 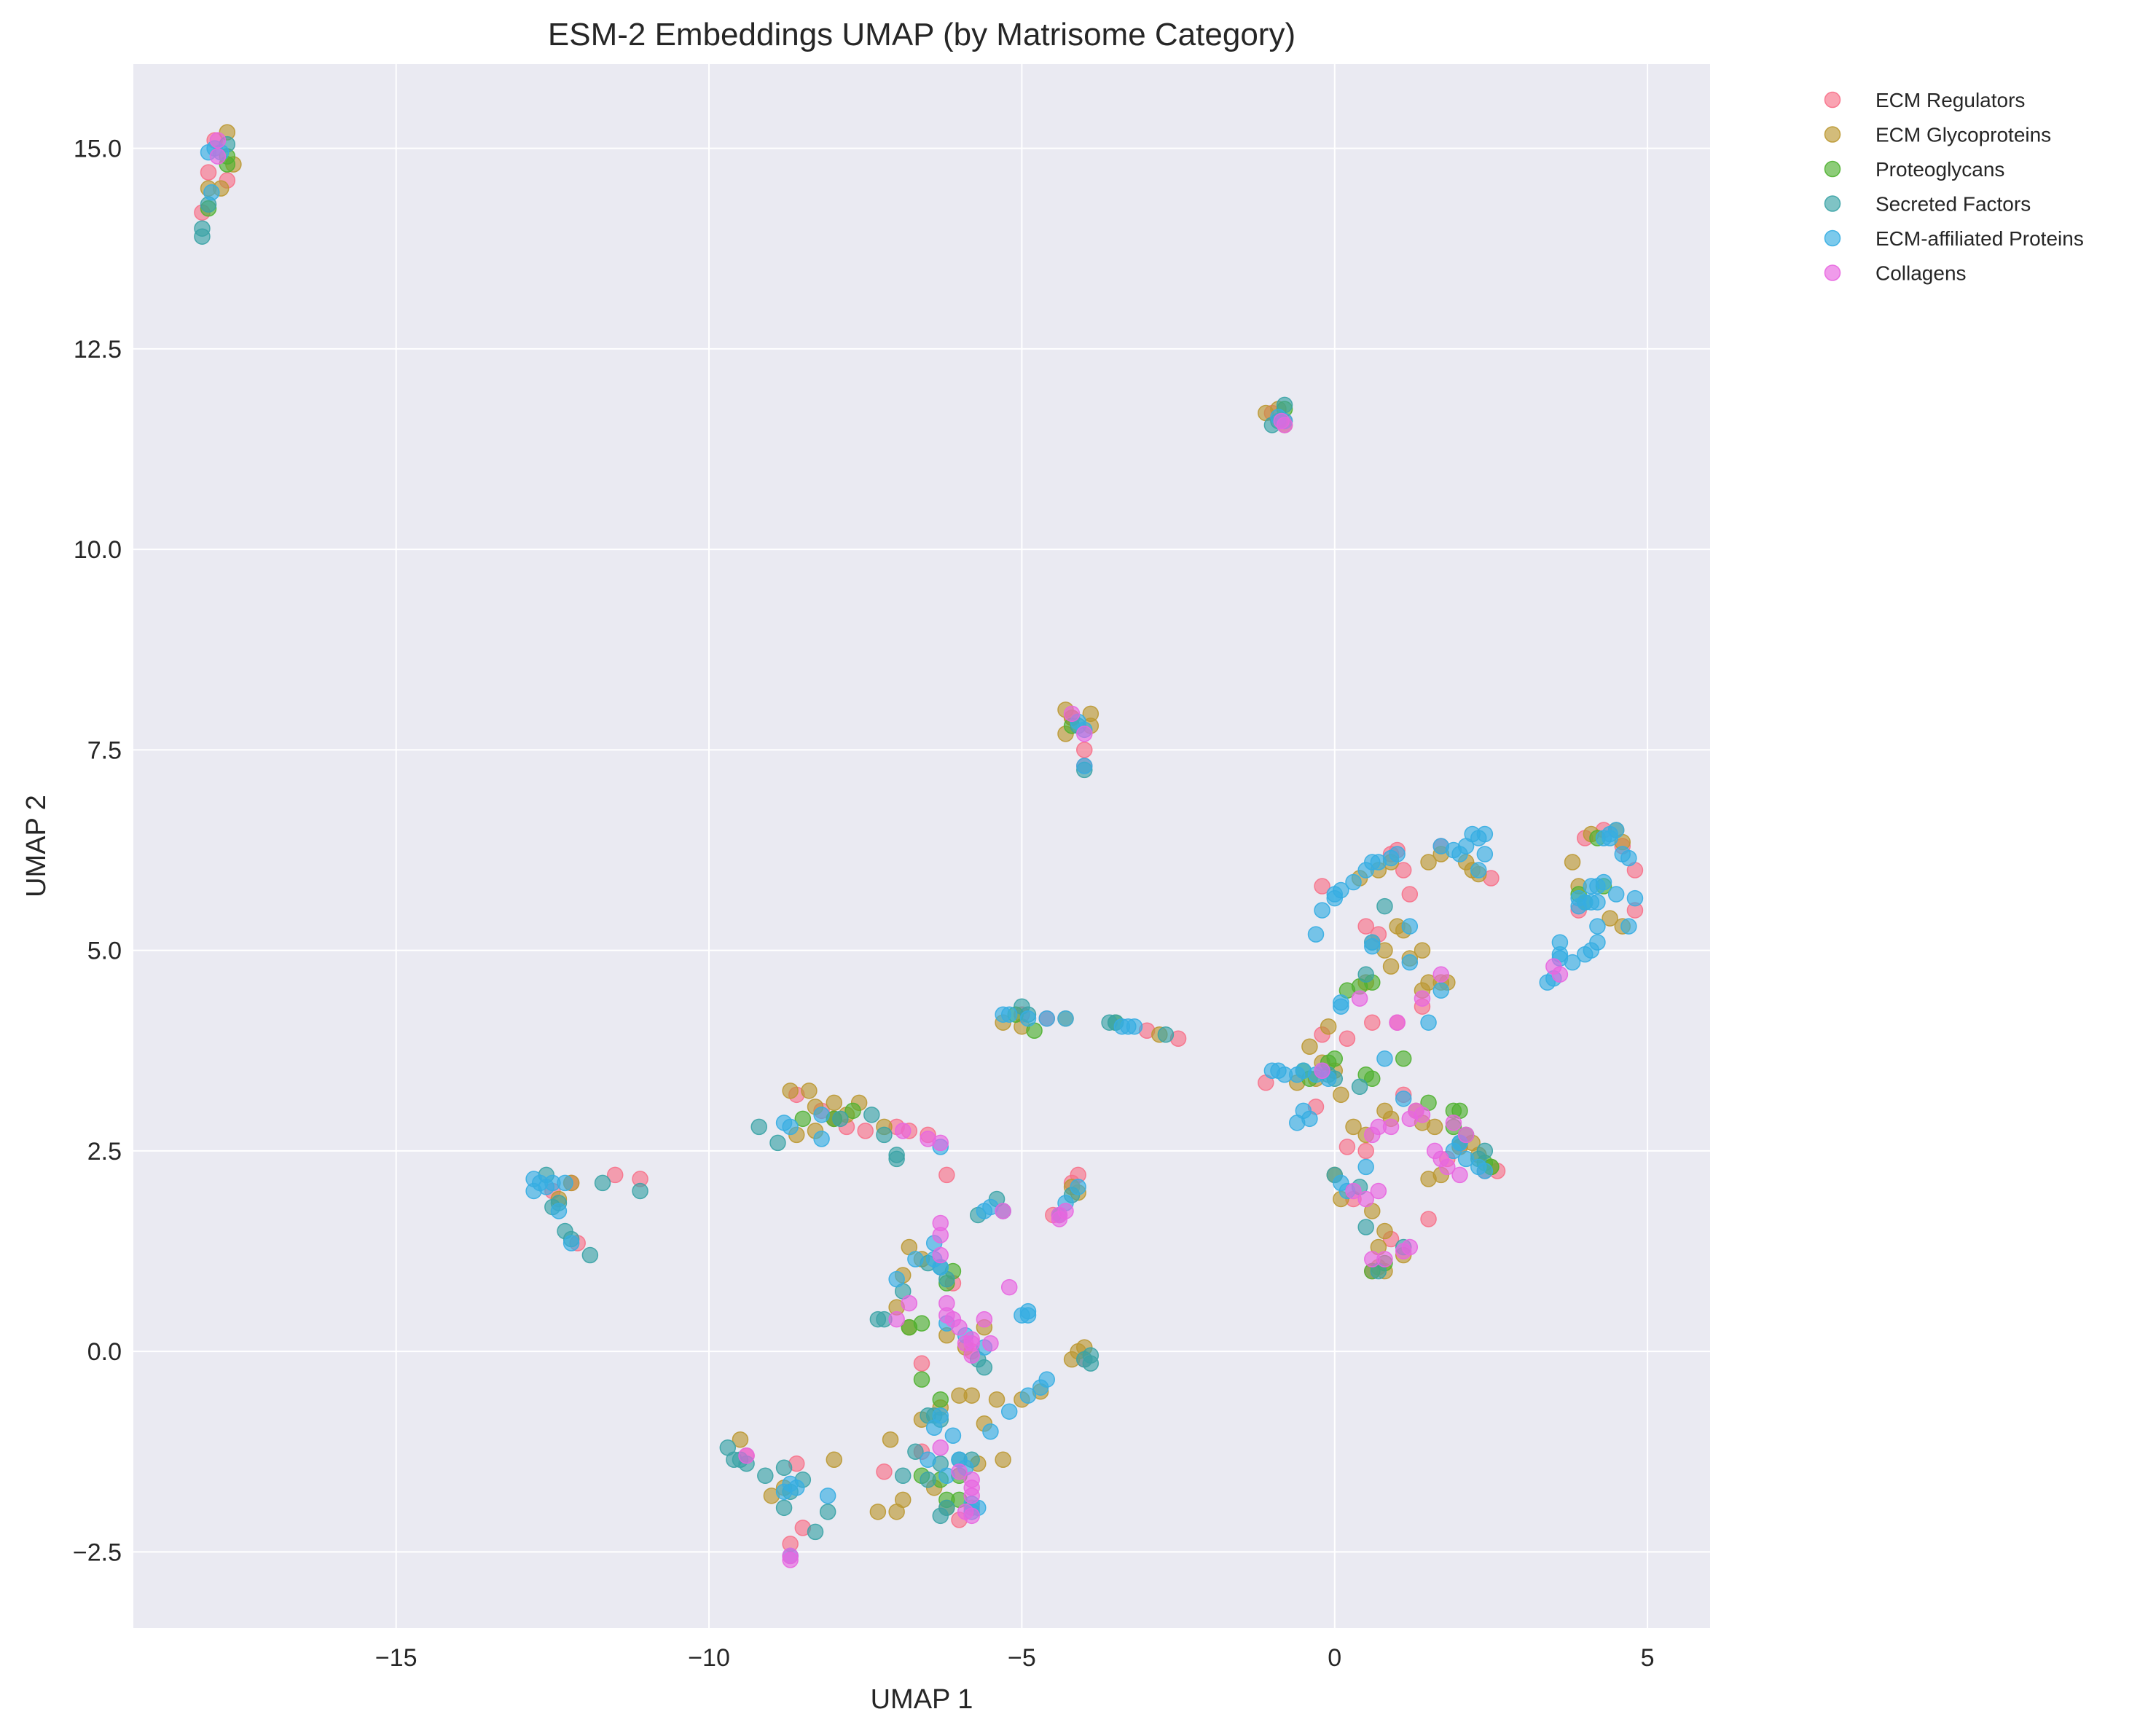 What do you see at coordinates (1648, 1658) in the screenshot?
I see `x-tick-label: 5` at bounding box center [1648, 1658].